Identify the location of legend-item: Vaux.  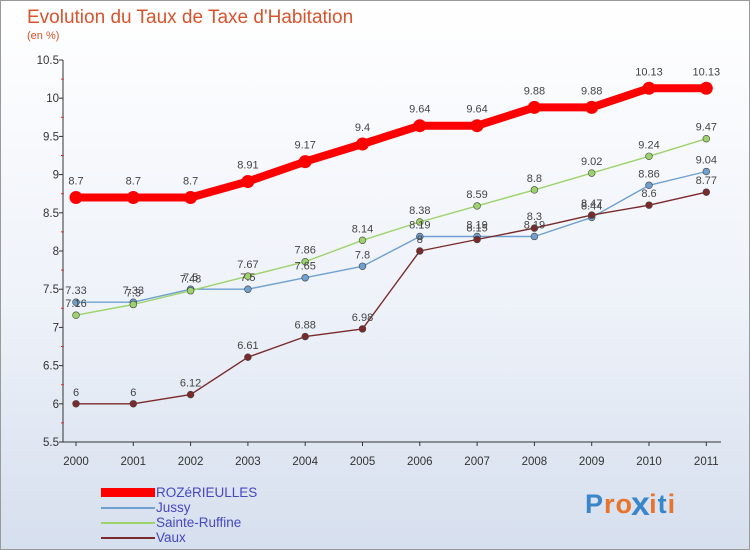
(201, 537).